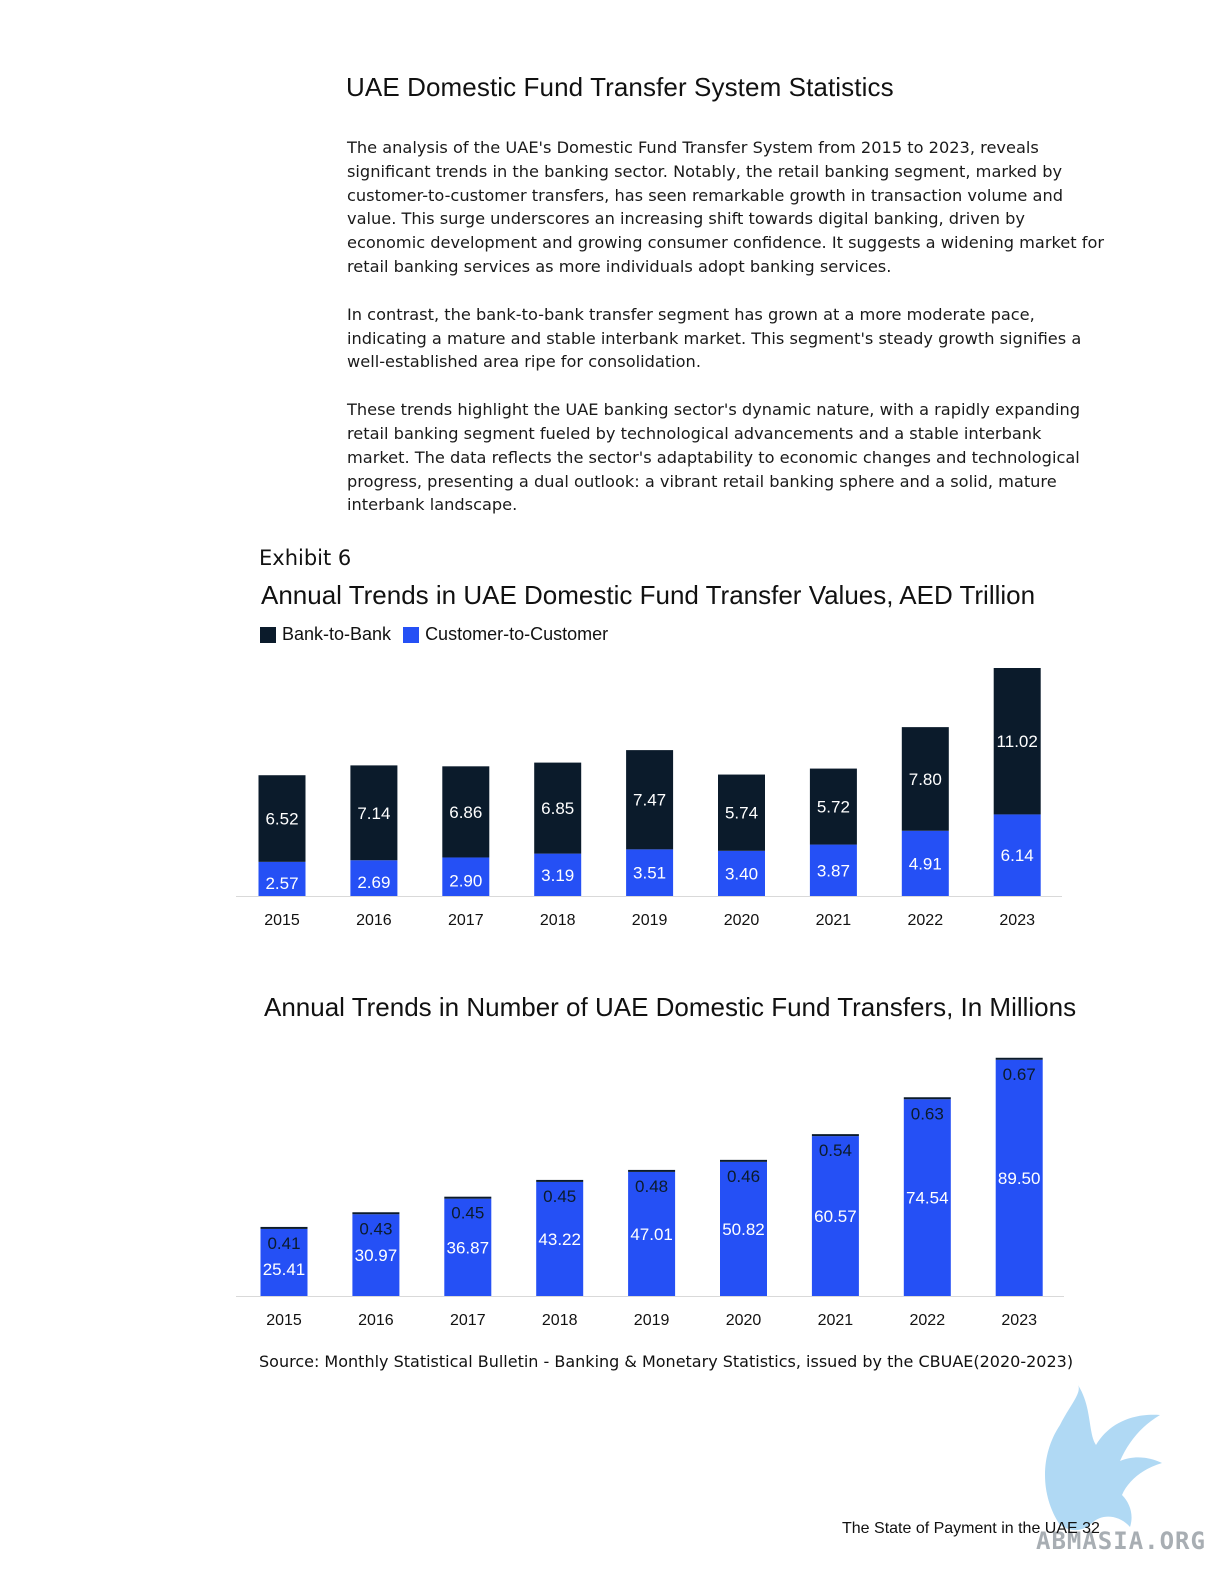  What do you see at coordinates (375, 1228) in the screenshot?
I see `data-label-bank-to-bank-2016: 0.43` at bounding box center [375, 1228].